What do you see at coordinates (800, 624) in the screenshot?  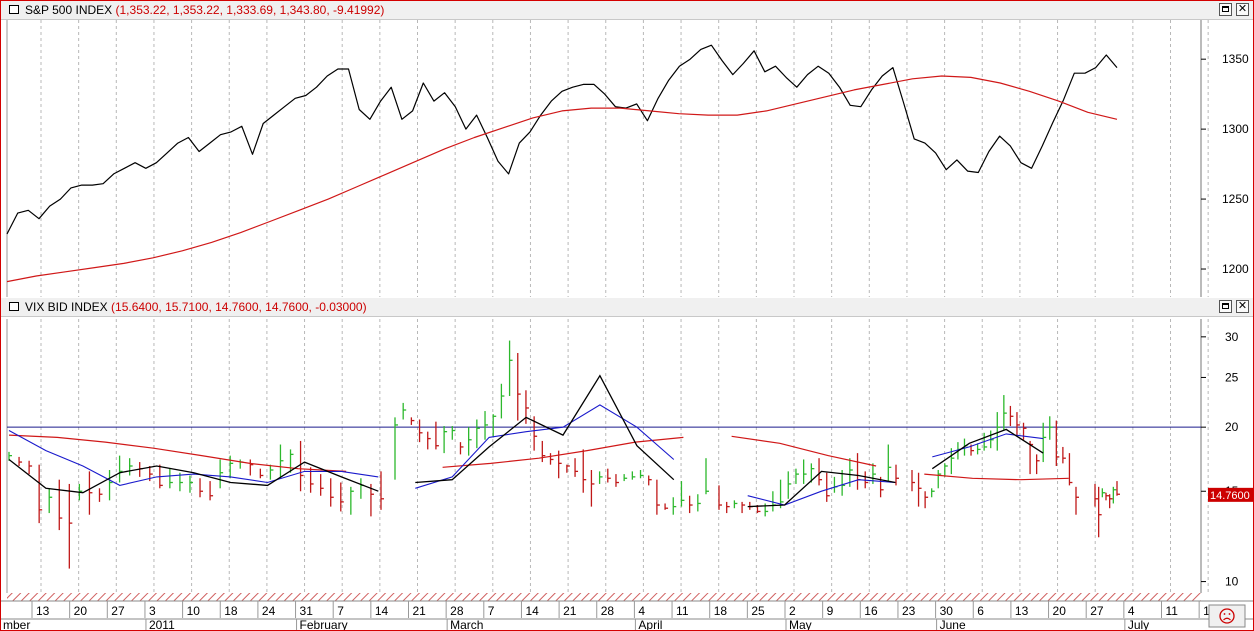 I see `month-label: May` at bounding box center [800, 624].